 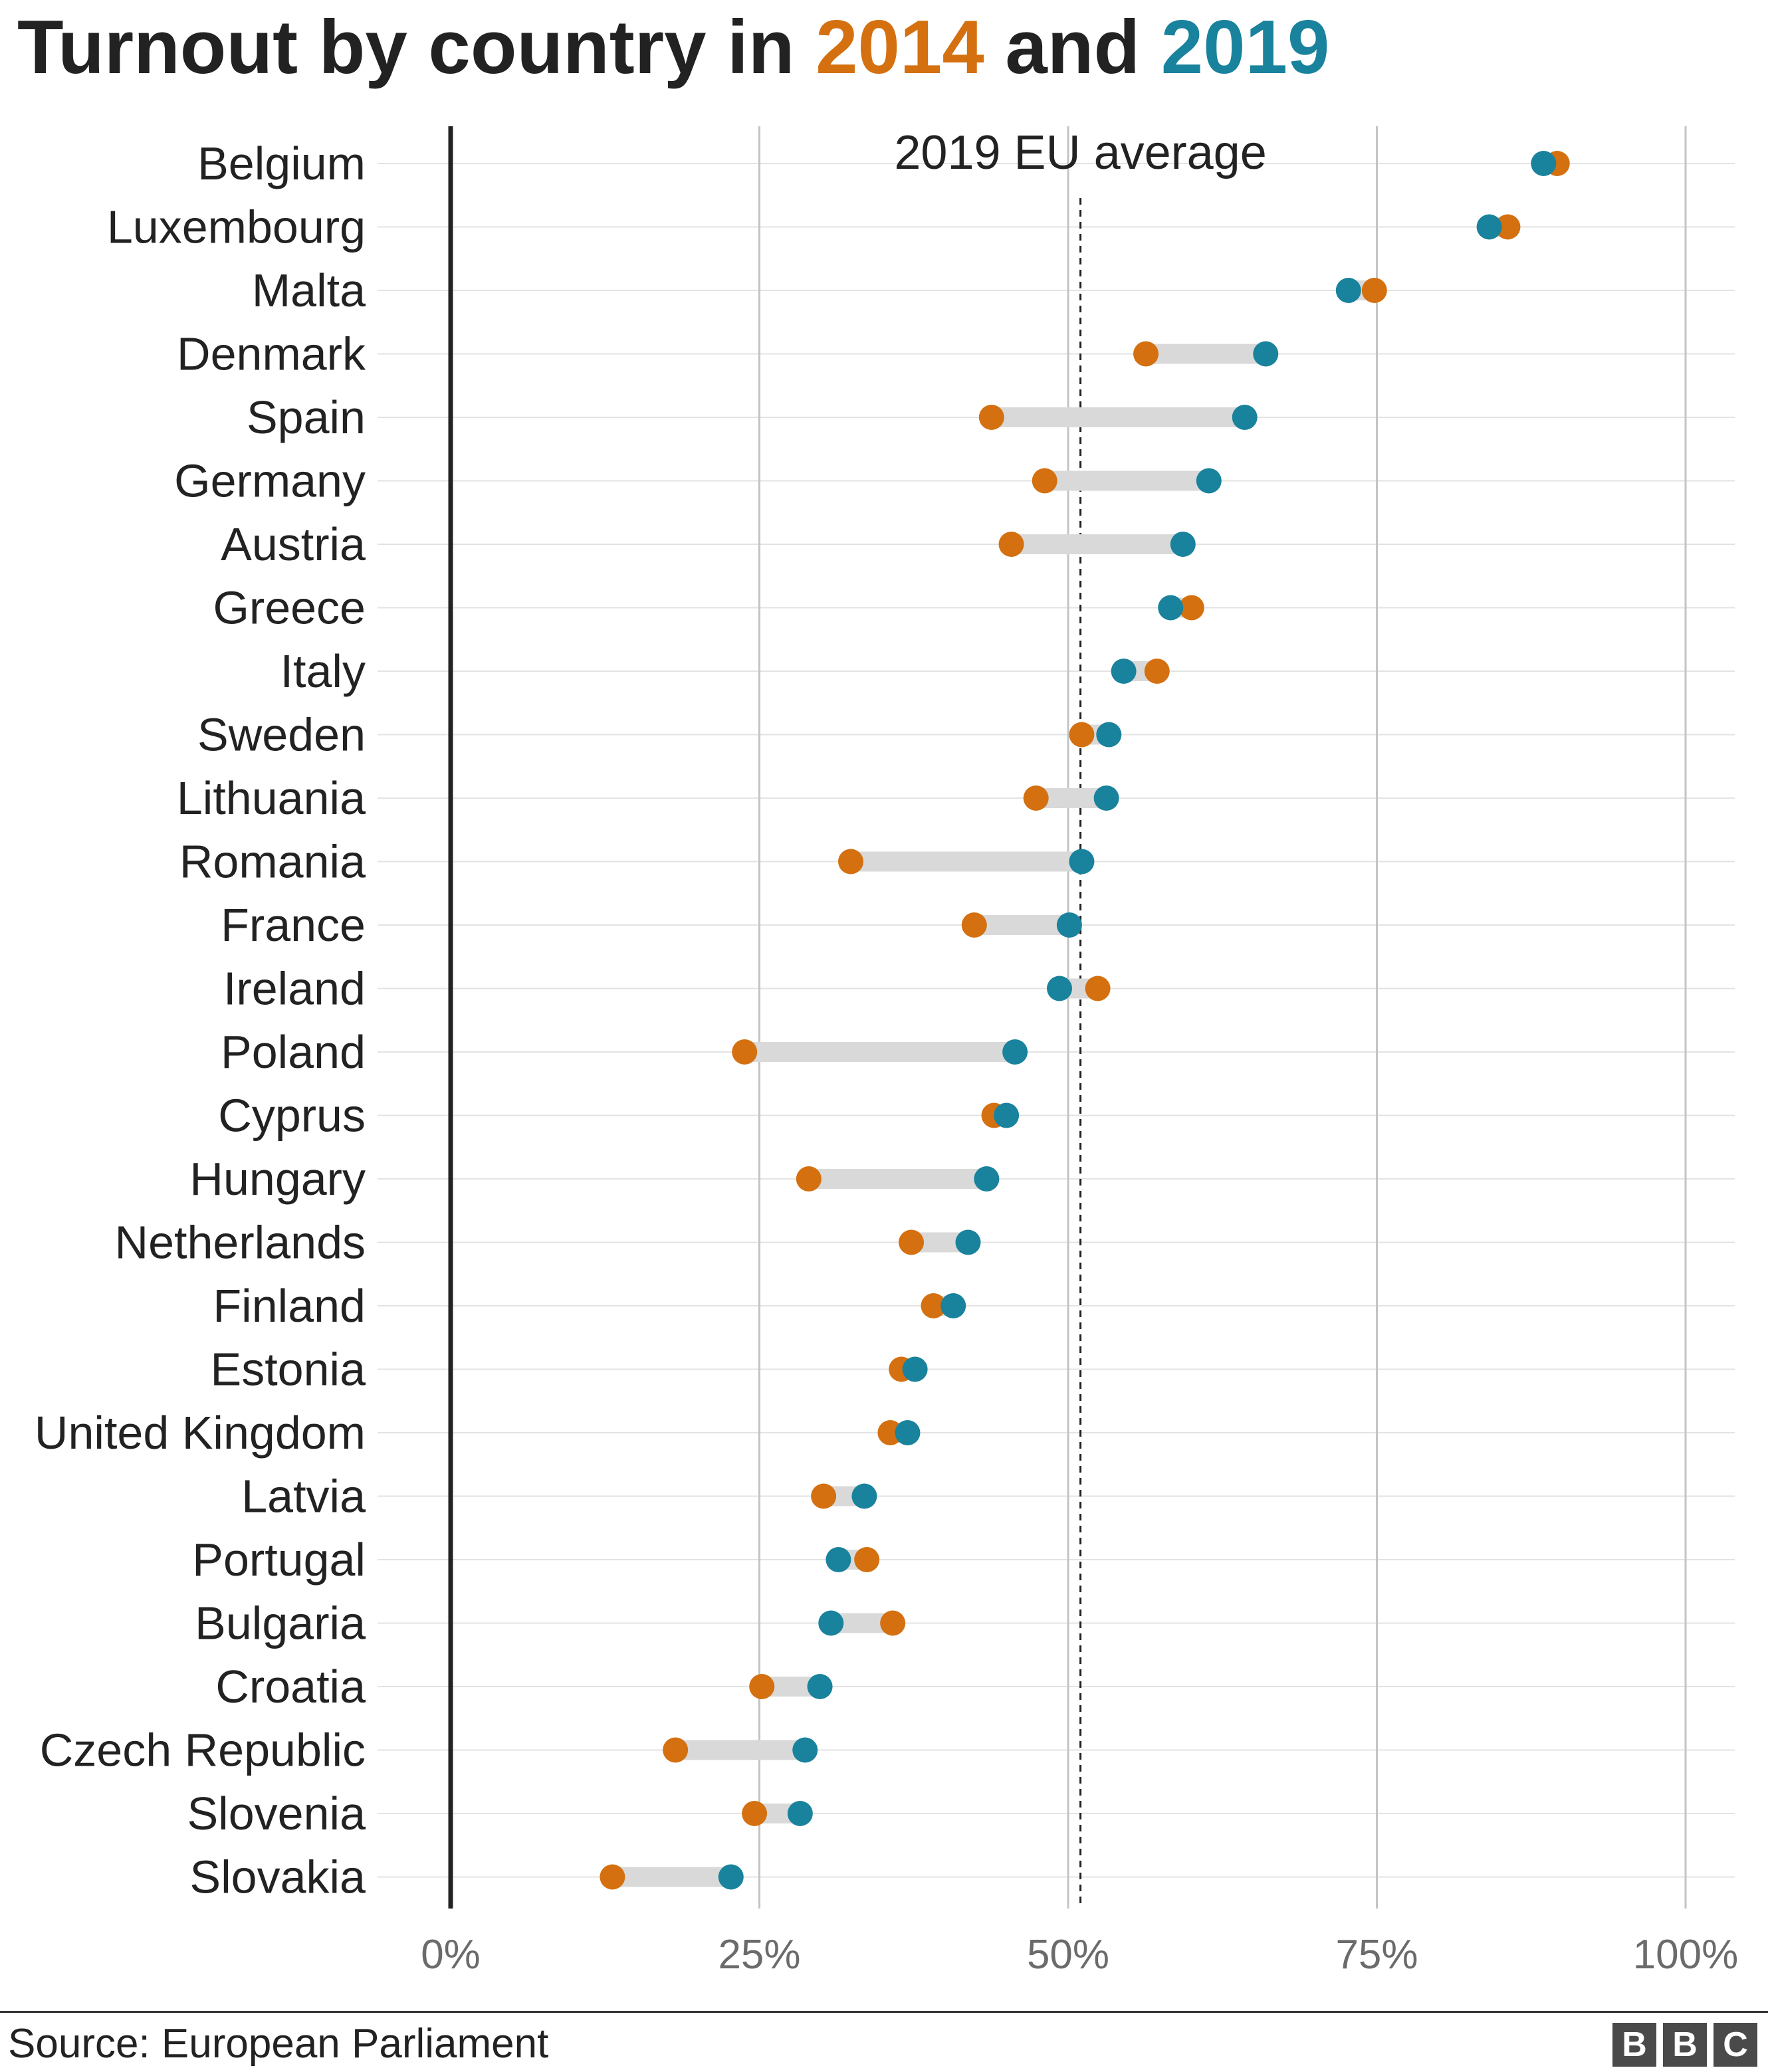 What do you see at coordinates (278, 2044) in the screenshot?
I see `source-note: Source: European Parliament` at bounding box center [278, 2044].